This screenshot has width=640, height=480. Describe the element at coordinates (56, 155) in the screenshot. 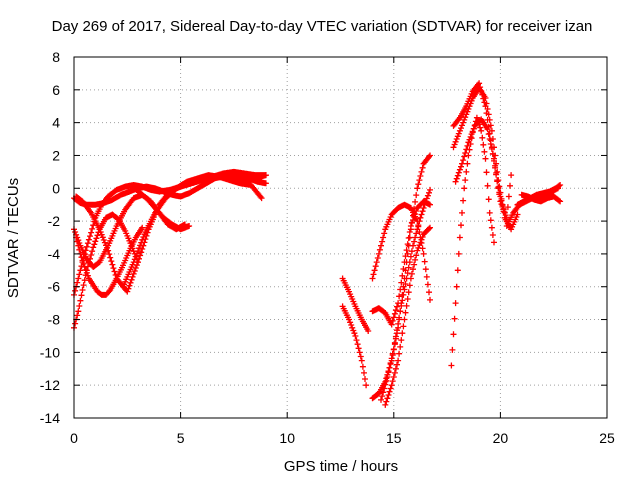

I see `y-tick-label: 2` at that location.